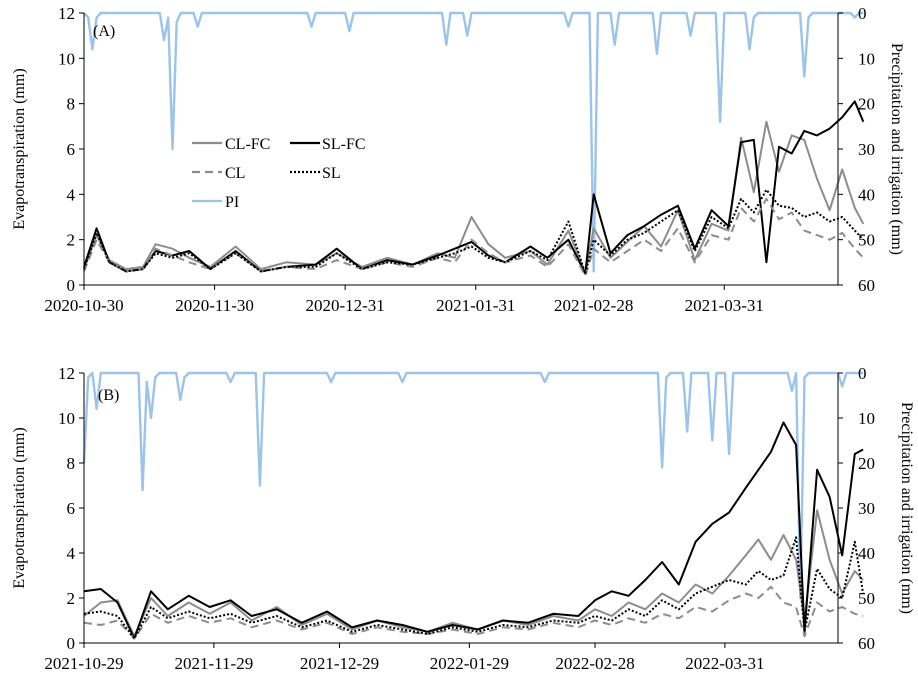 Image resolution: width=918 pixels, height=683 pixels. I want to click on panel-a-y-axis-title: Evapotranspiration (mm), so click(19, 148).